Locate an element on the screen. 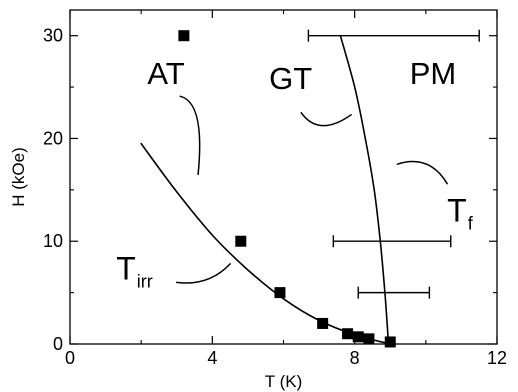  region-label-at: AT is located at coordinates (165, 73).